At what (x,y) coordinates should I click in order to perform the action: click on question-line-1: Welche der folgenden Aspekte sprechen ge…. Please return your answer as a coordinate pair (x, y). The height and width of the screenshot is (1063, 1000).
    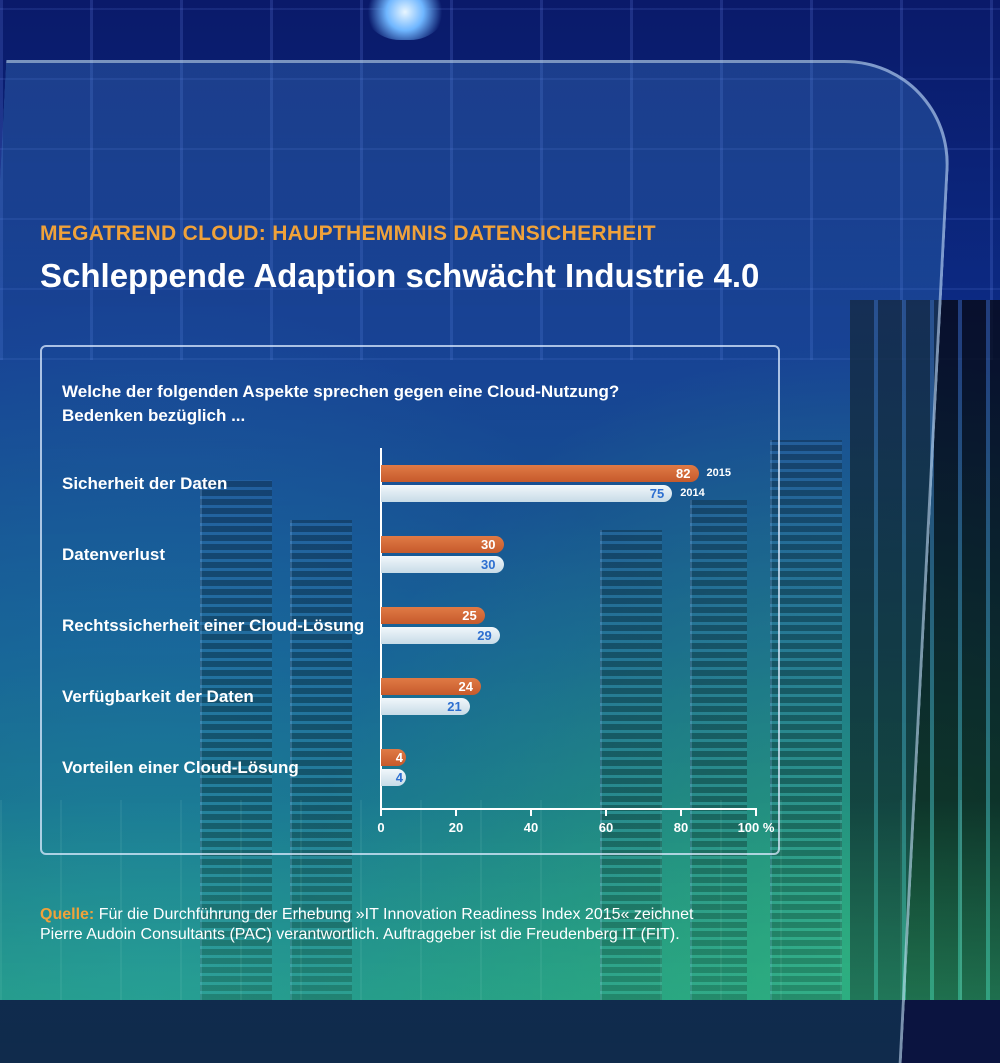
    Looking at the image, I should click on (341, 391).